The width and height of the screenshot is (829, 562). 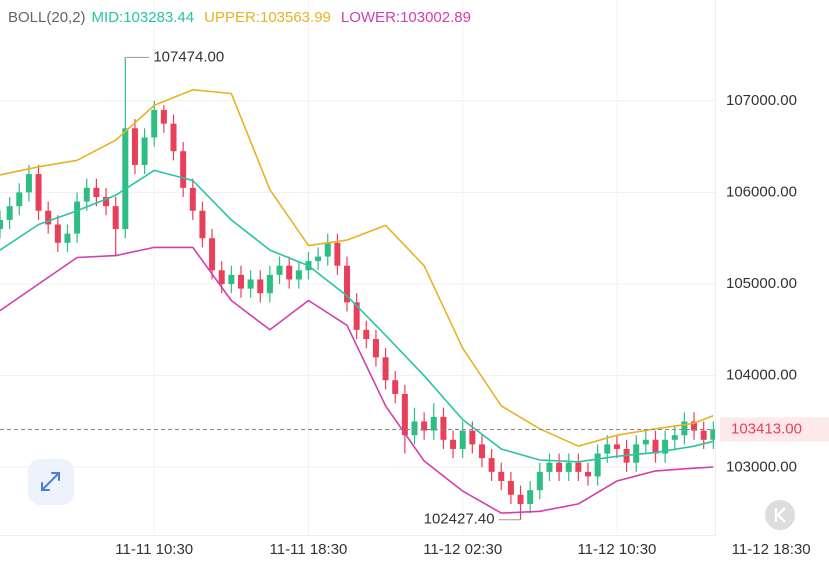 I want to click on indicator-label: BOLL(20,2), so click(x=47, y=17).